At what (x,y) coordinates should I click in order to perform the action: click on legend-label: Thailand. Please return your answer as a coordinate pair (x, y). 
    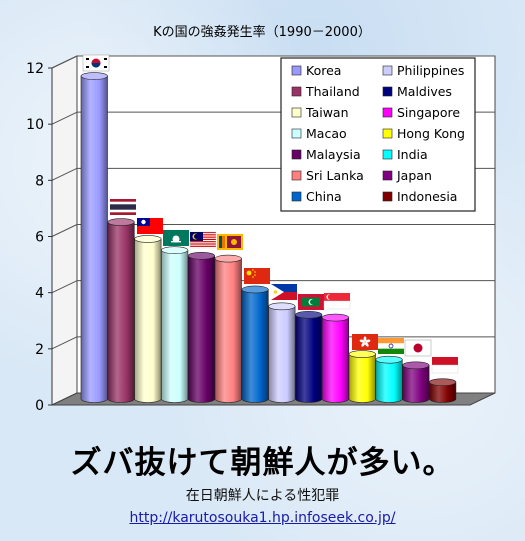
    Looking at the image, I should click on (332, 91).